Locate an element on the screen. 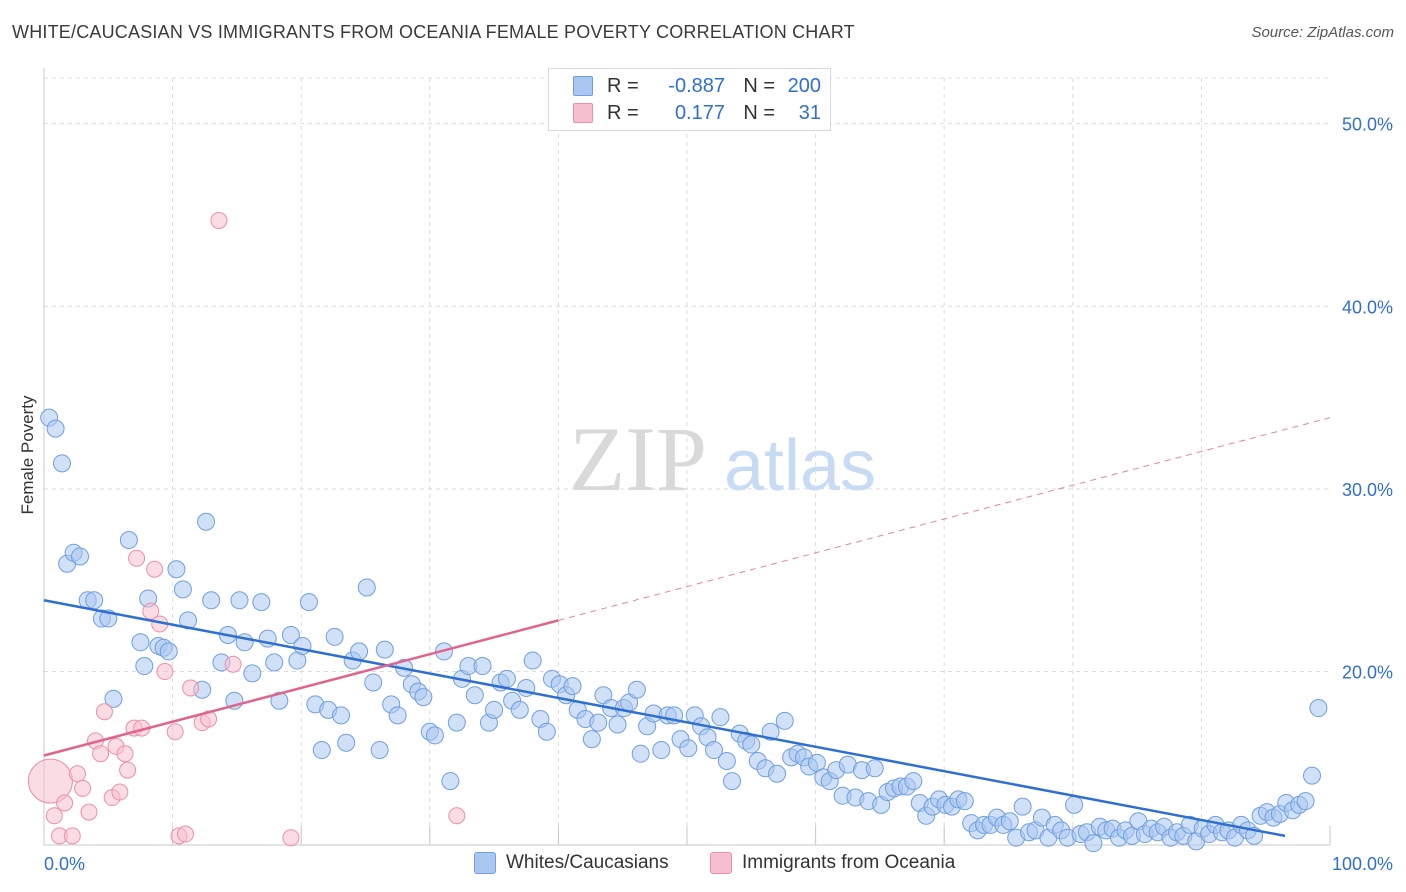  legend-row-whites: R = -0.887 N = 200 is located at coordinates (697, 86).